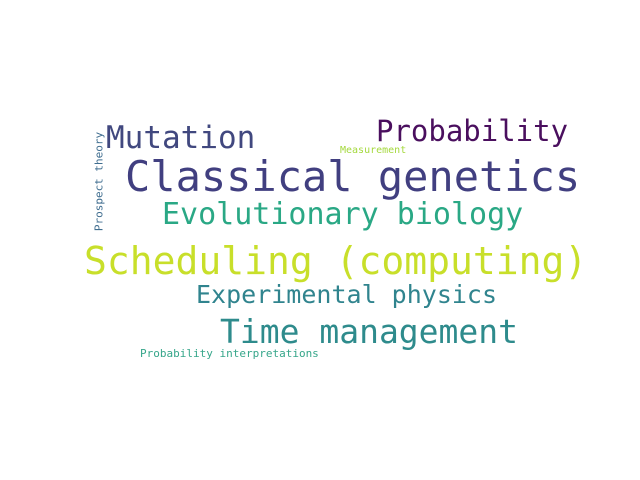 The width and height of the screenshot is (640, 480). What do you see at coordinates (369, 331) in the screenshot?
I see `word-time-management: Time management` at bounding box center [369, 331].